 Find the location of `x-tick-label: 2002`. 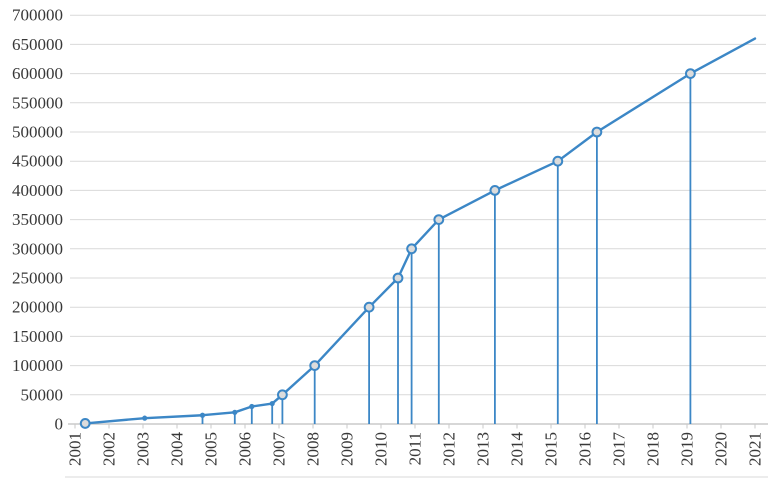

x-tick-label: 2002 is located at coordinates (109, 449).